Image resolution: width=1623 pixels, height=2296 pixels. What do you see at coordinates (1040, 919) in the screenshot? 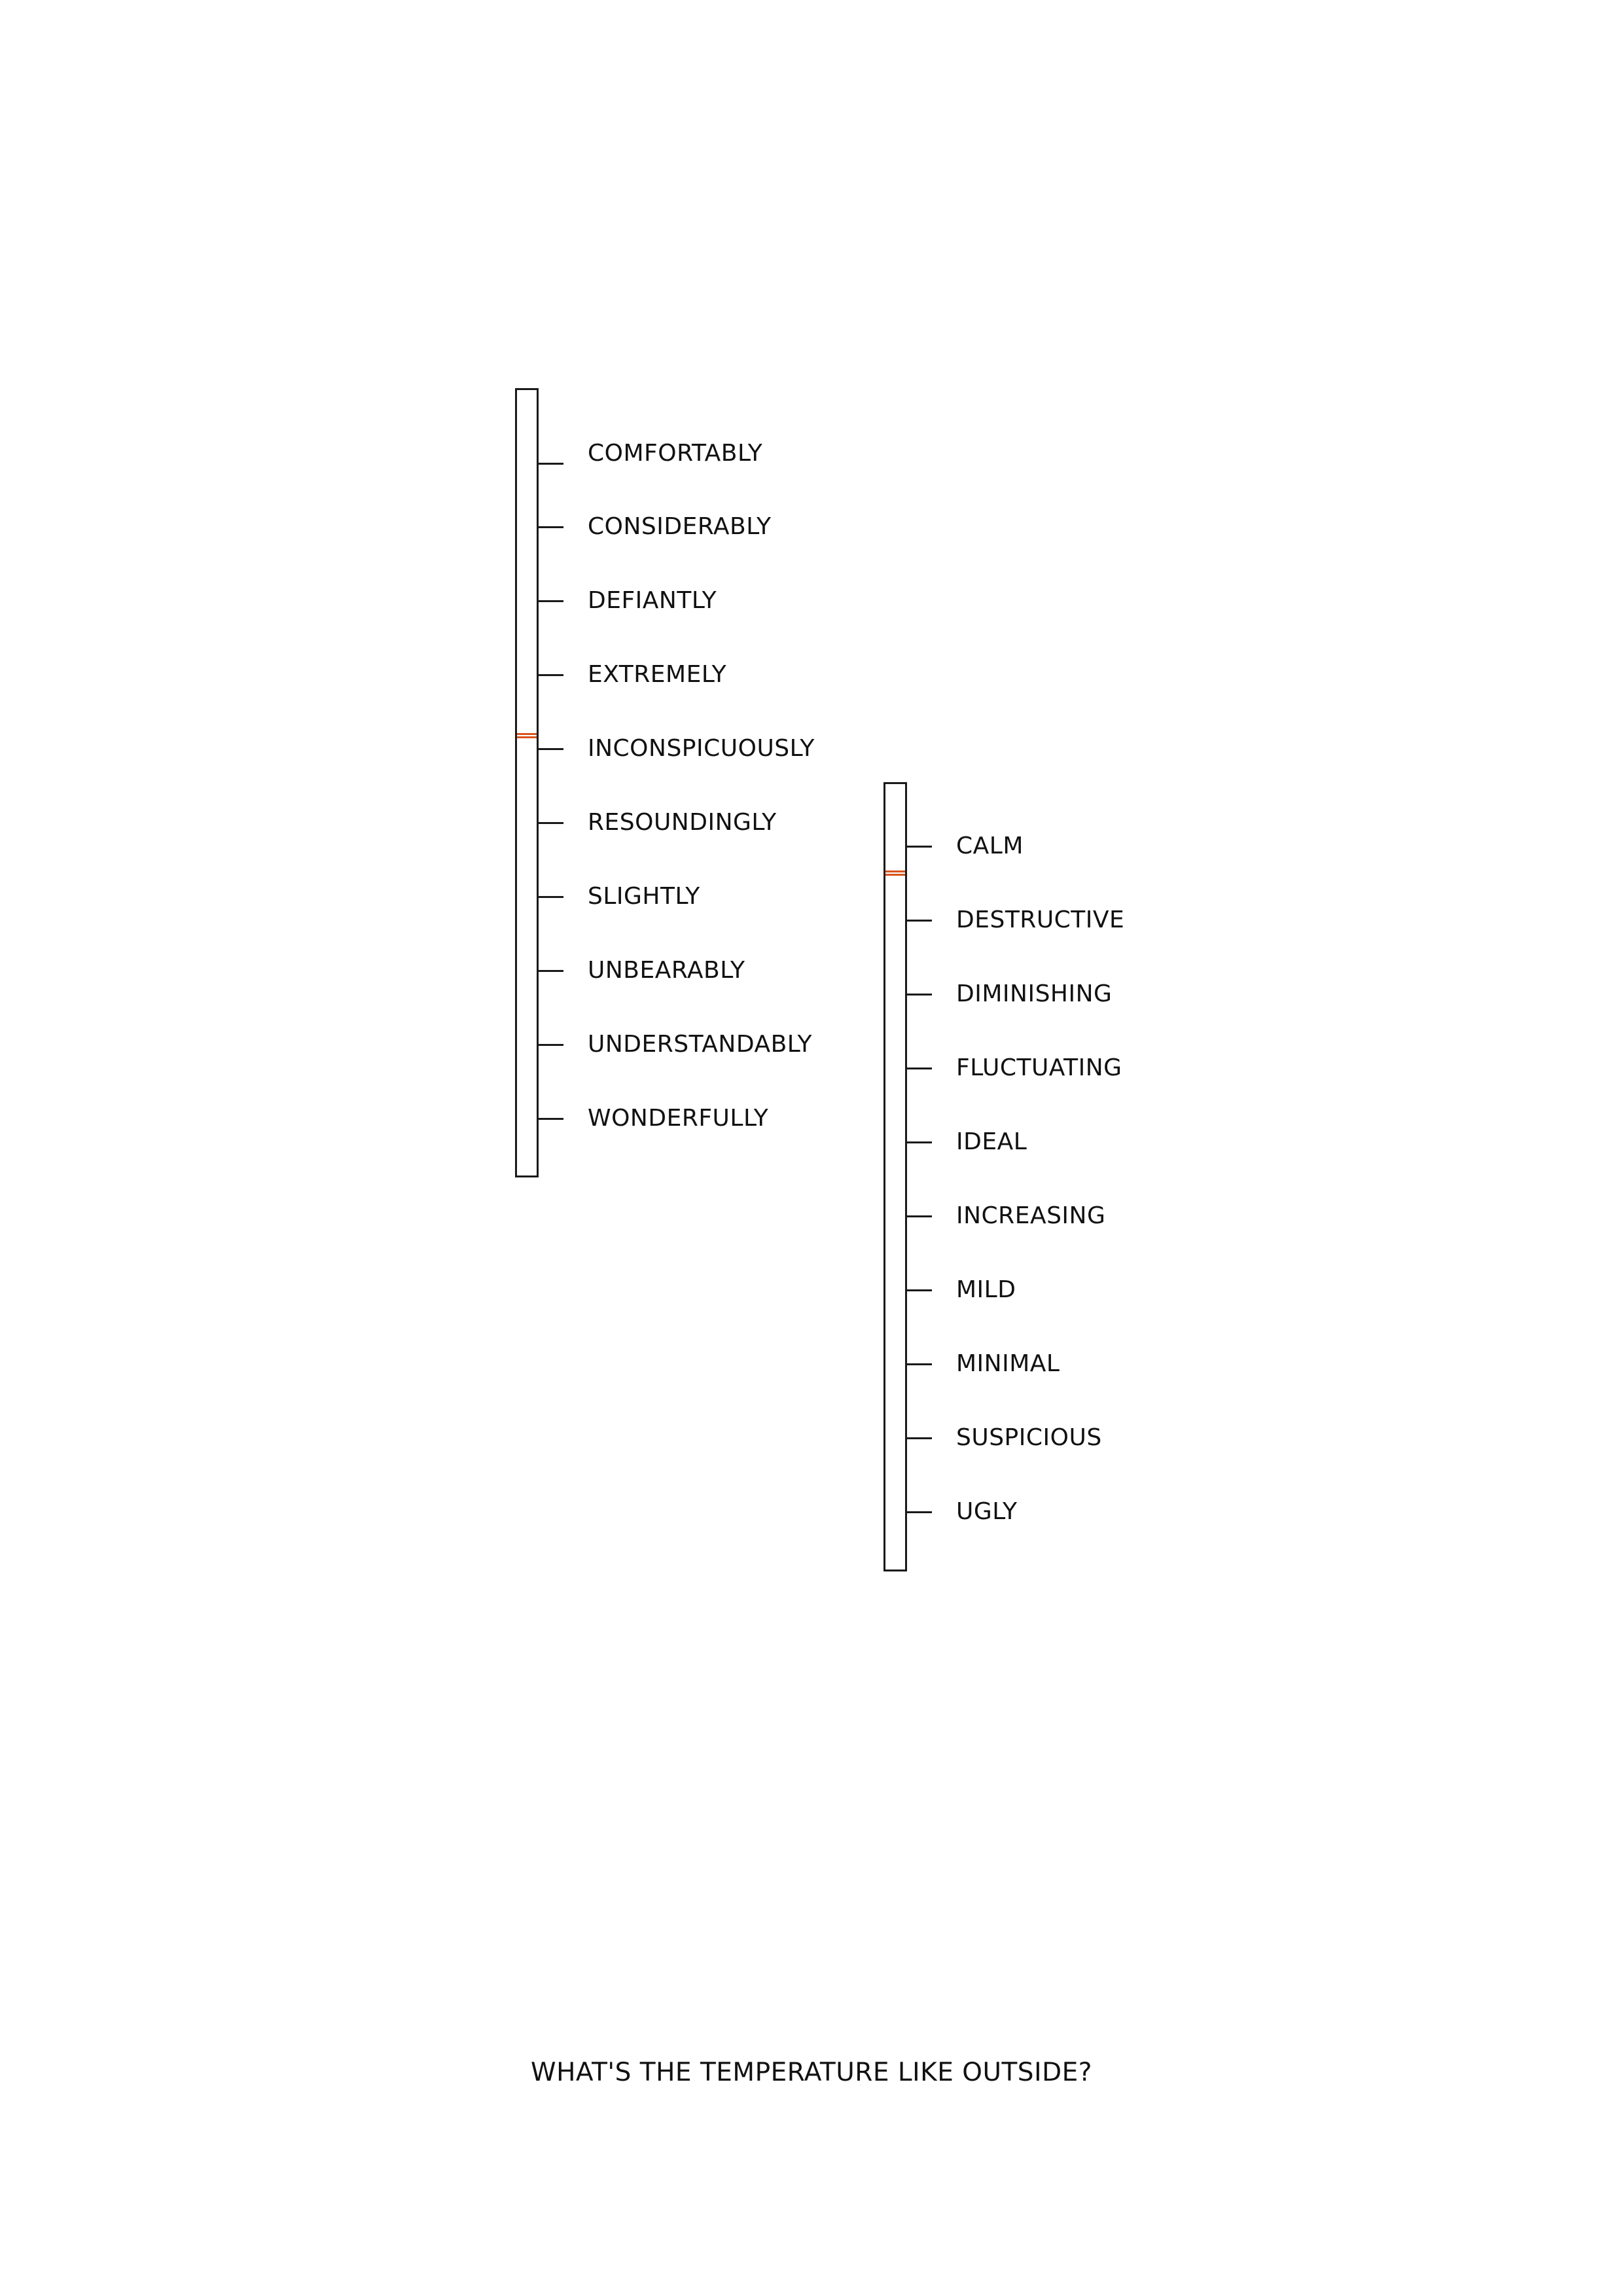
I see `gauge-label-destructive: DESTRUCTIVE` at bounding box center [1040, 919].